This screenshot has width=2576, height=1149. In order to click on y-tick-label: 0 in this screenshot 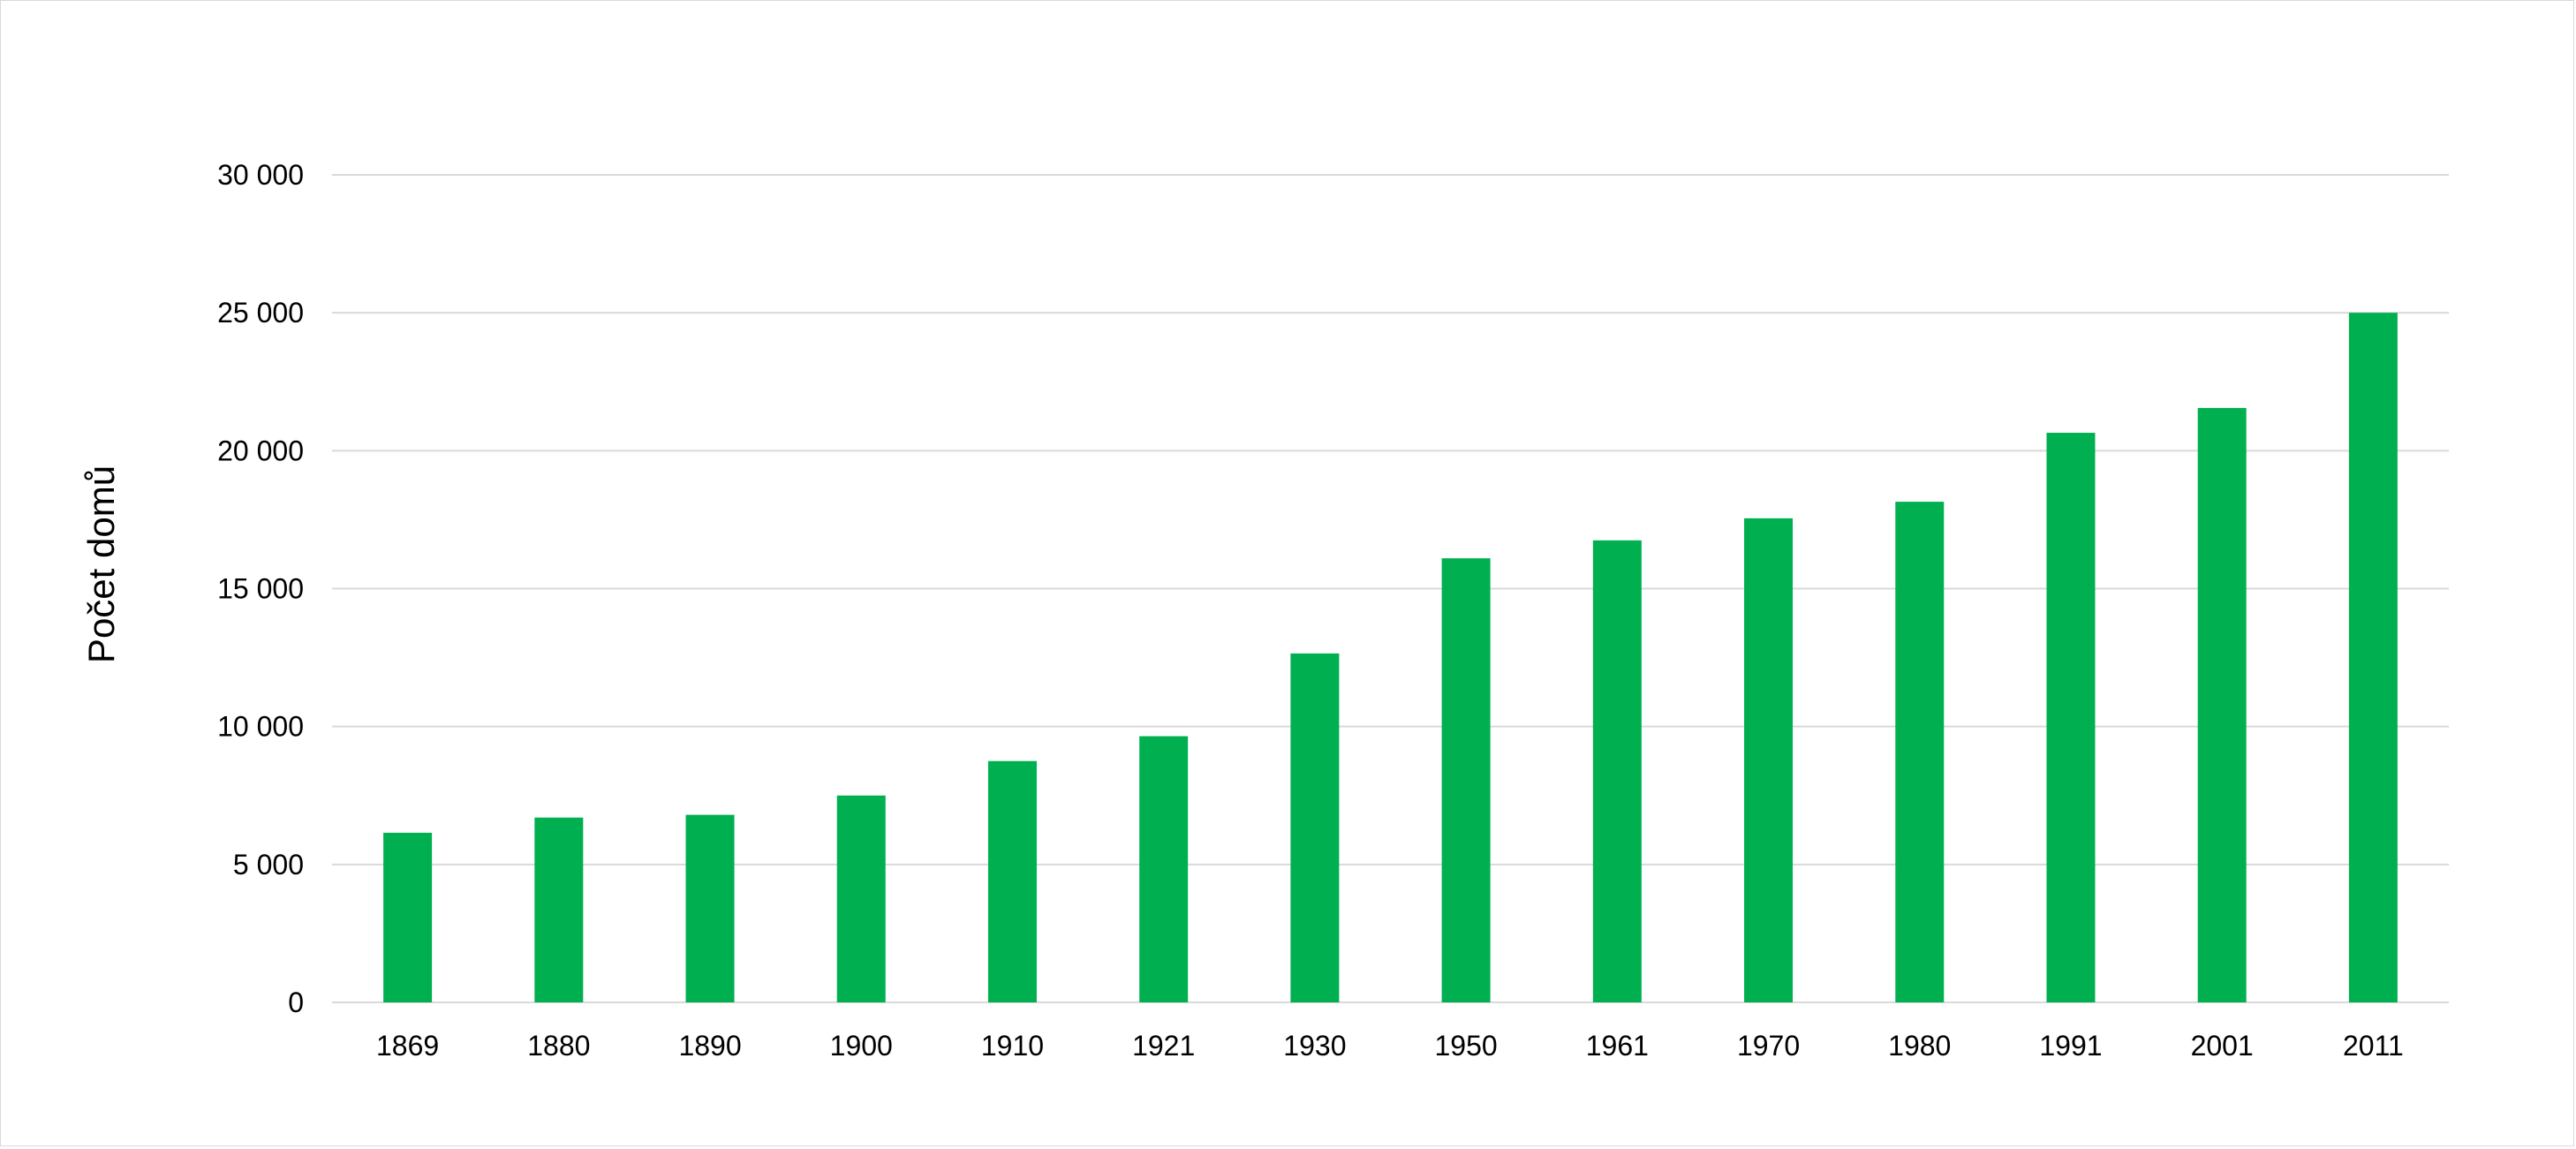, I will do `click(296, 1002)`.